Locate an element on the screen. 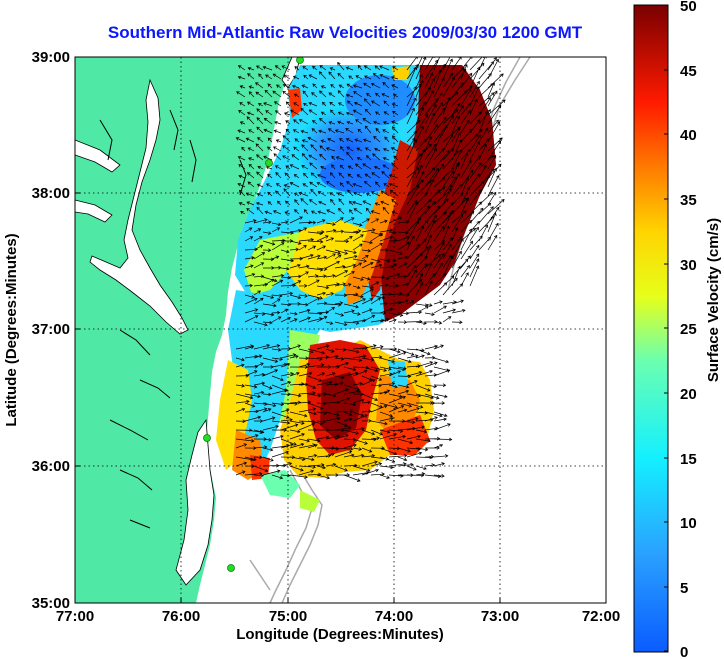 The image size is (724, 659). x-tick-label: 73:00 is located at coordinates (500, 616).